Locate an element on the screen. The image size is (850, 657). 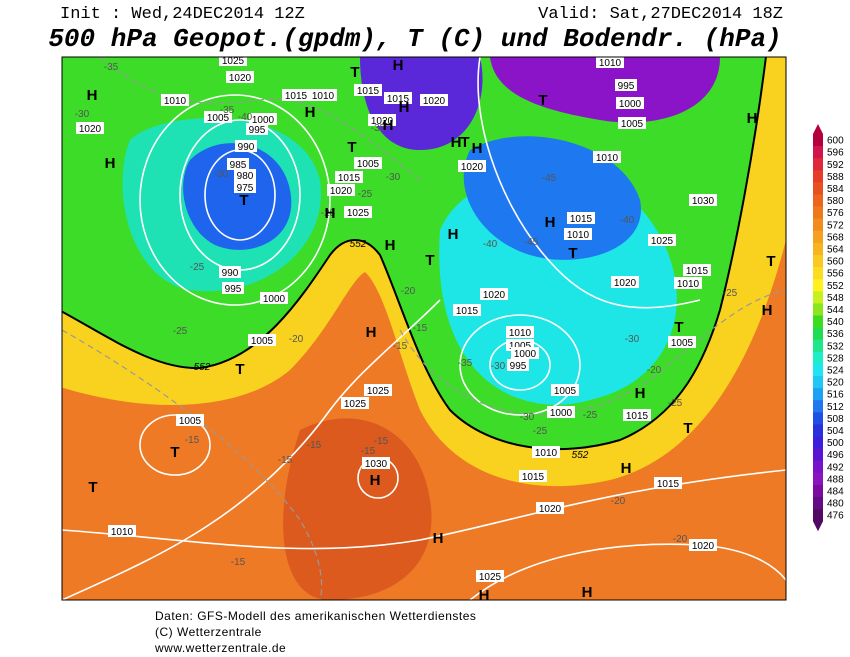
isotherm is located at coordinates (260, 119).